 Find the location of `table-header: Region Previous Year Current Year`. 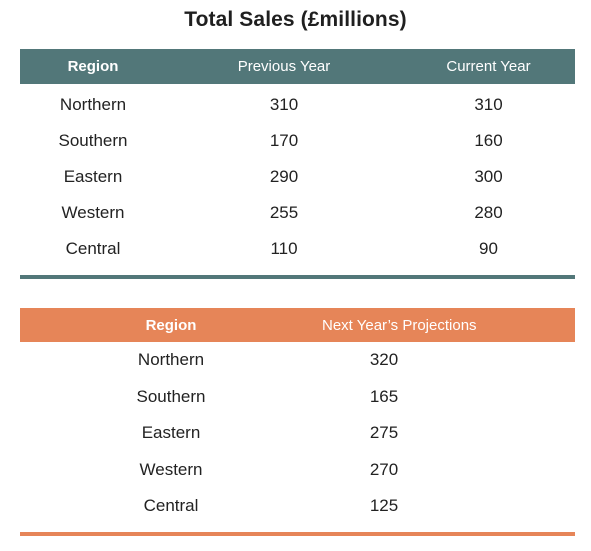

table-header: Region Previous Year Current Year is located at coordinates (297, 66).